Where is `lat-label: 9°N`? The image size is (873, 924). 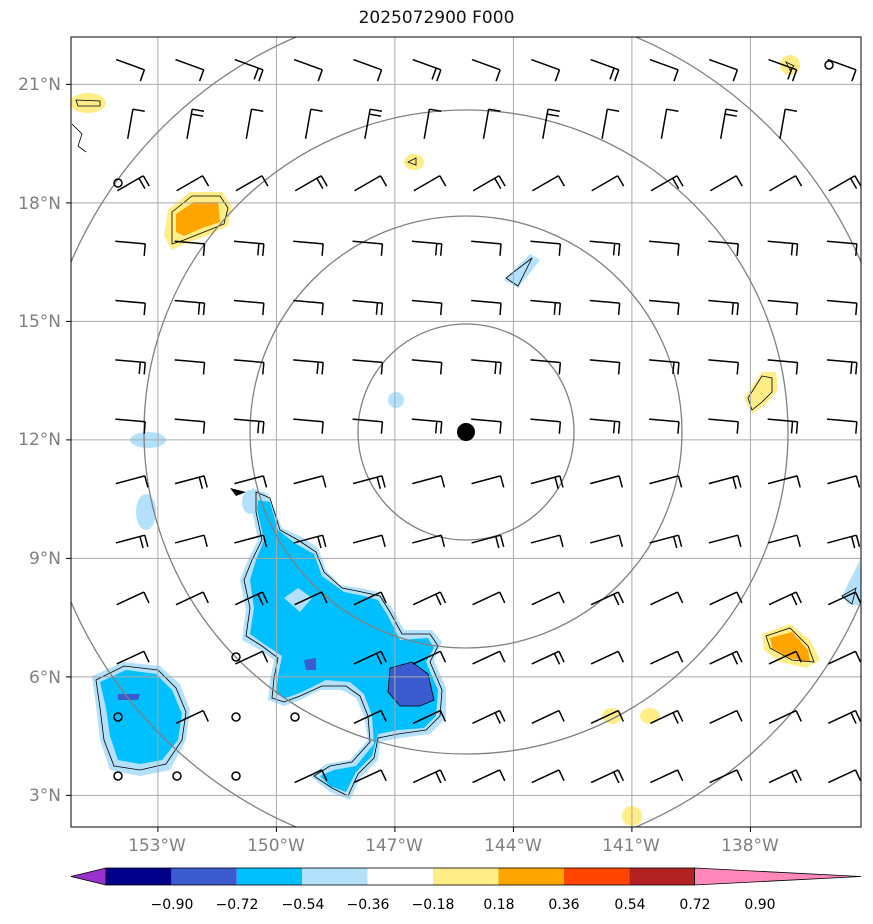
lat-label: 9°N is located at coordinates (45, 559).